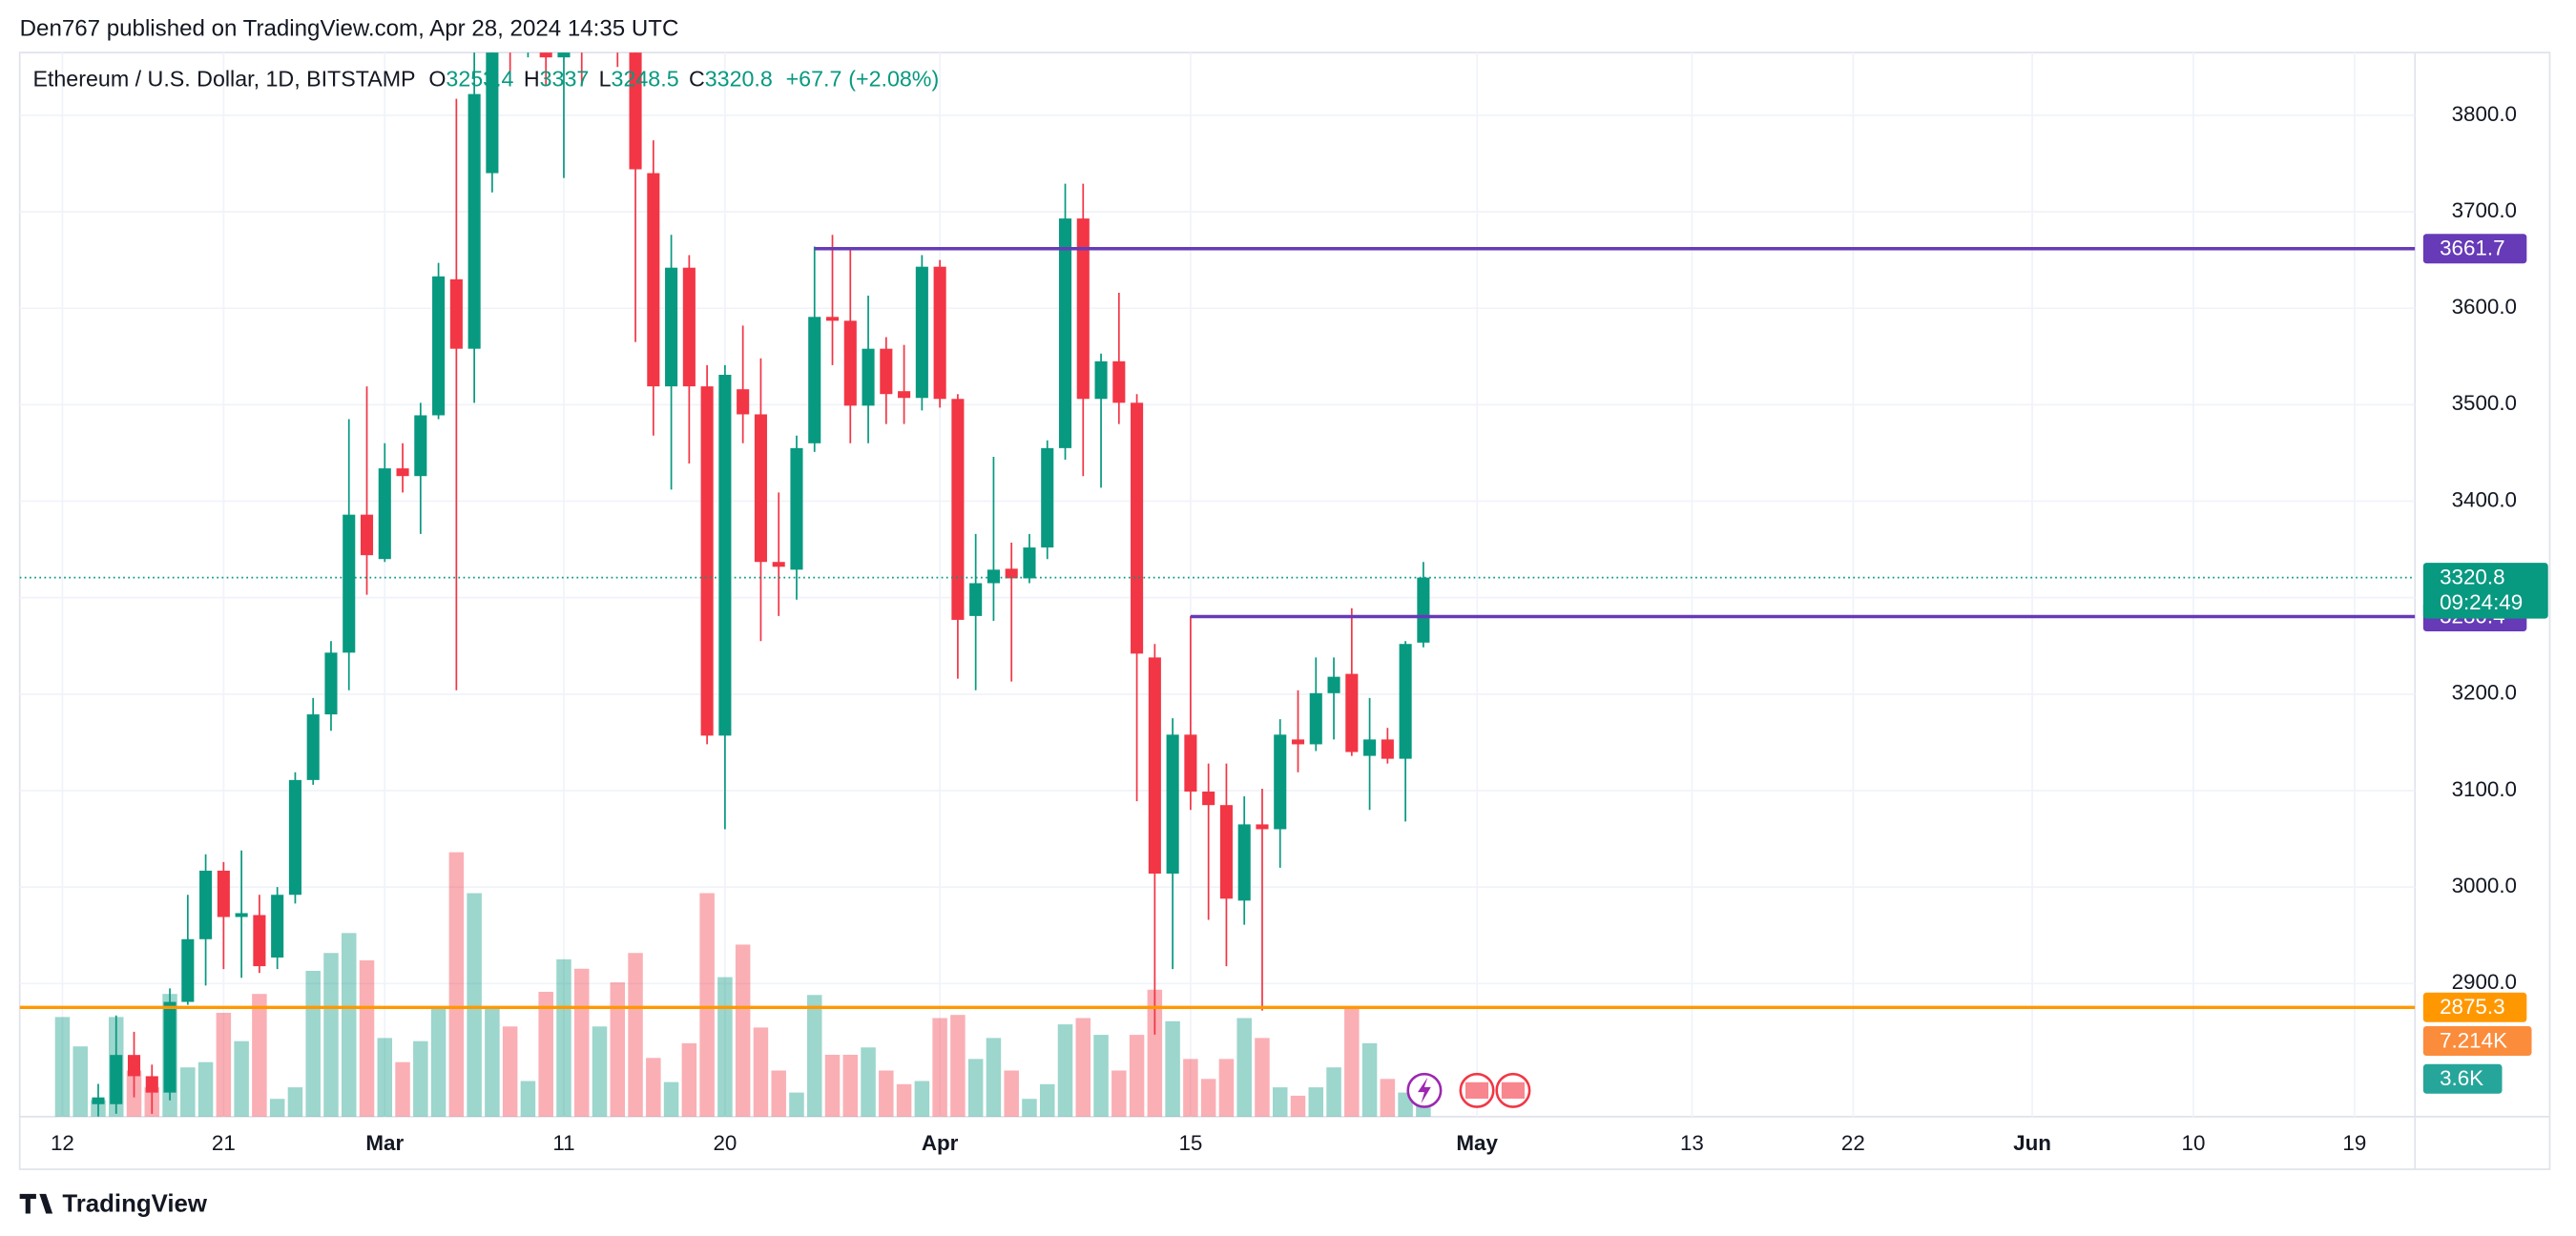 The image size is (2576, 1236). Describe the element at coordinates (940, 1143) in the screenshot. I see `x-tick-label: Apr` at that location.